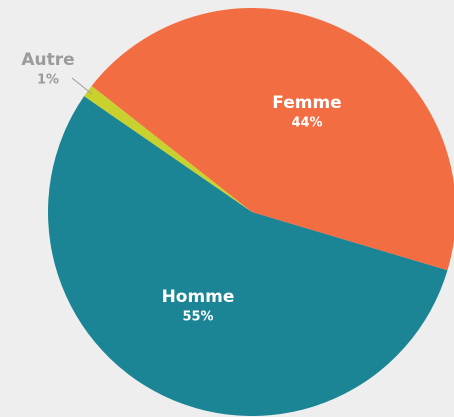 The height and width of the screenshot is (417, 454). Describe the element at coordinates (168, 148) in the screenshot. I see `pie-slice` at that location.